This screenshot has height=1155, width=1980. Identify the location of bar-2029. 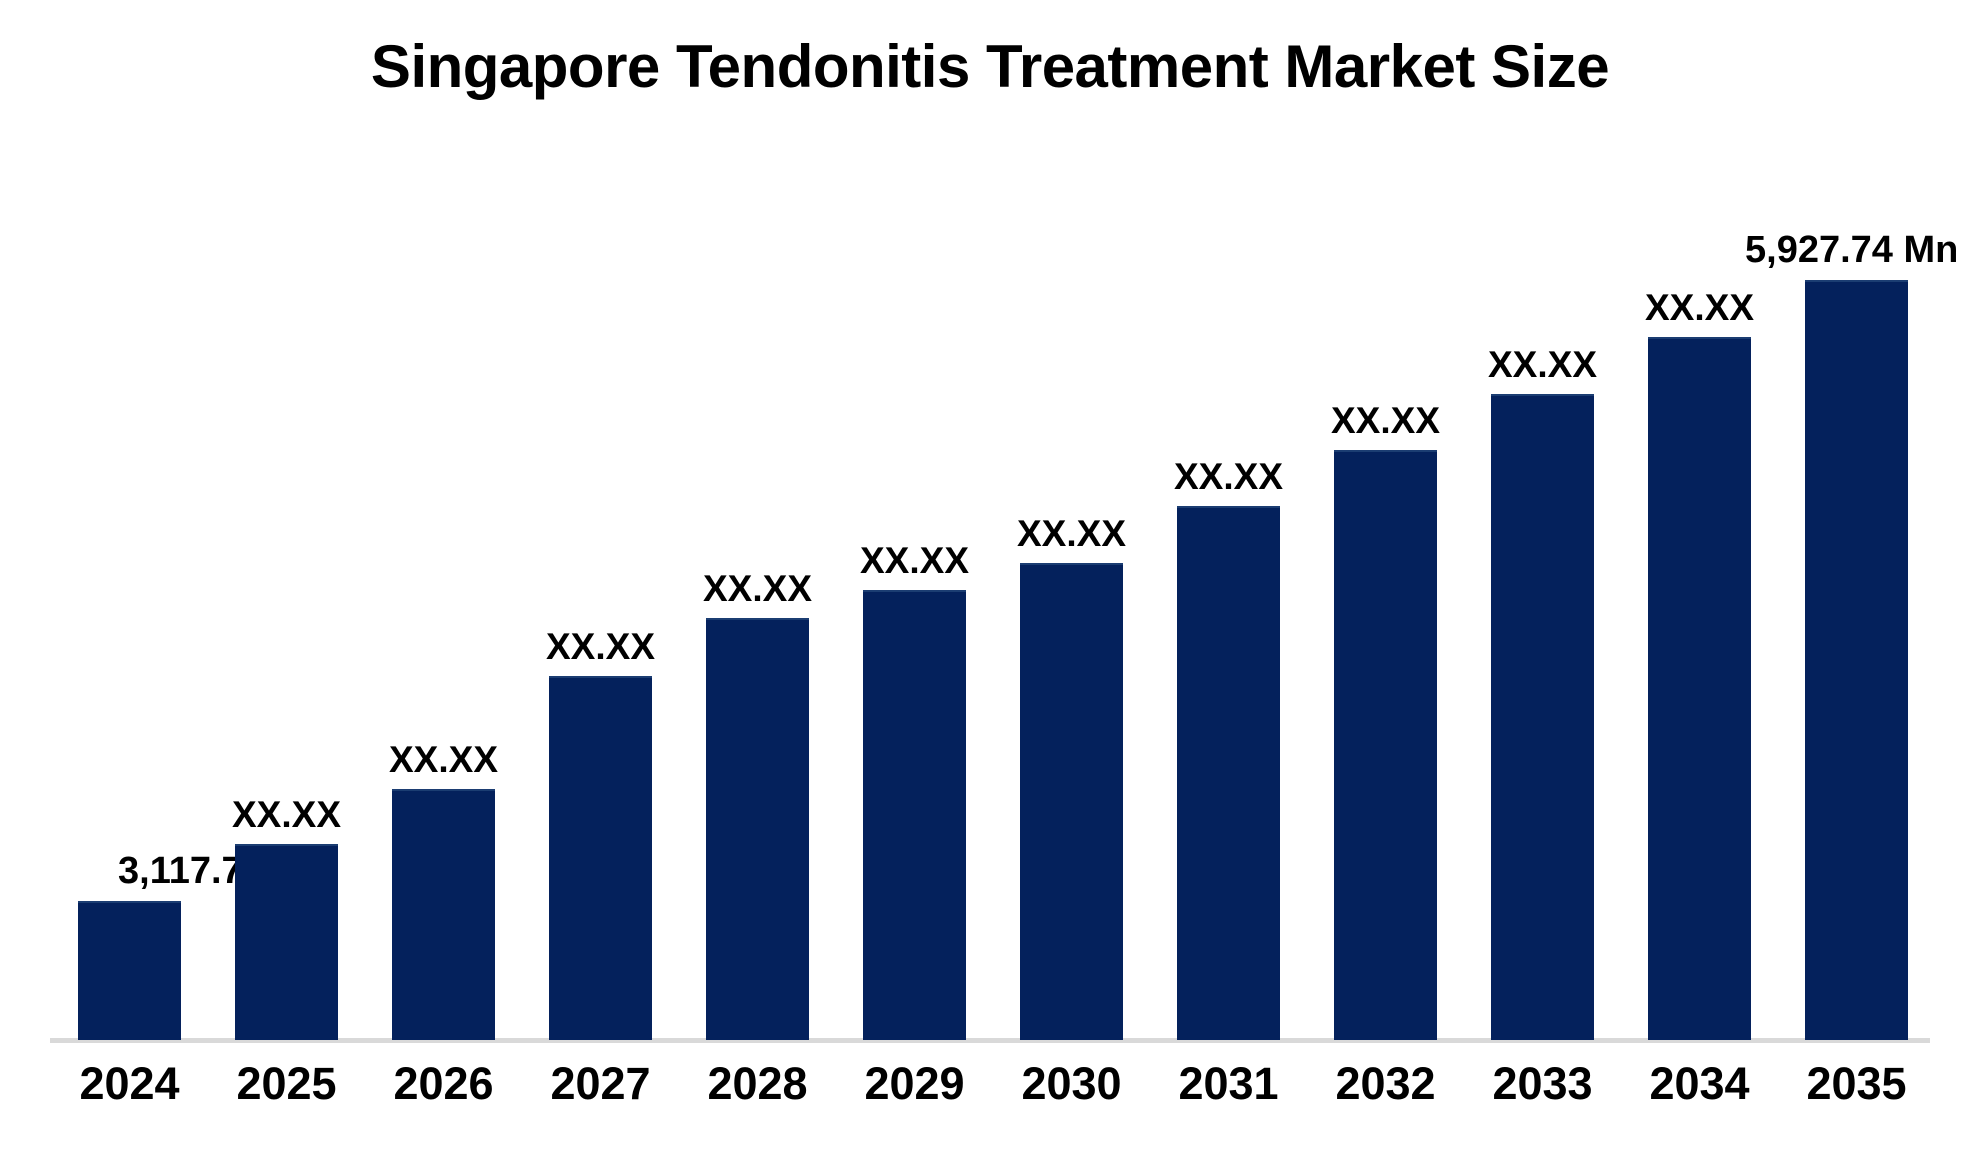
(914, 815).